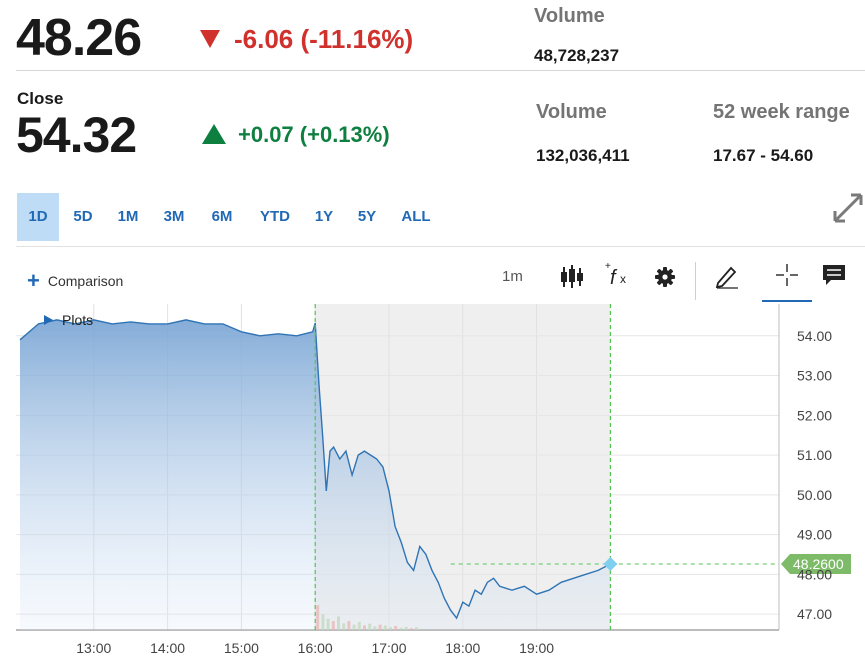 The width and height of the screenshot is (865, 661). I want to click on toolbar-divider, so click(695, 281).